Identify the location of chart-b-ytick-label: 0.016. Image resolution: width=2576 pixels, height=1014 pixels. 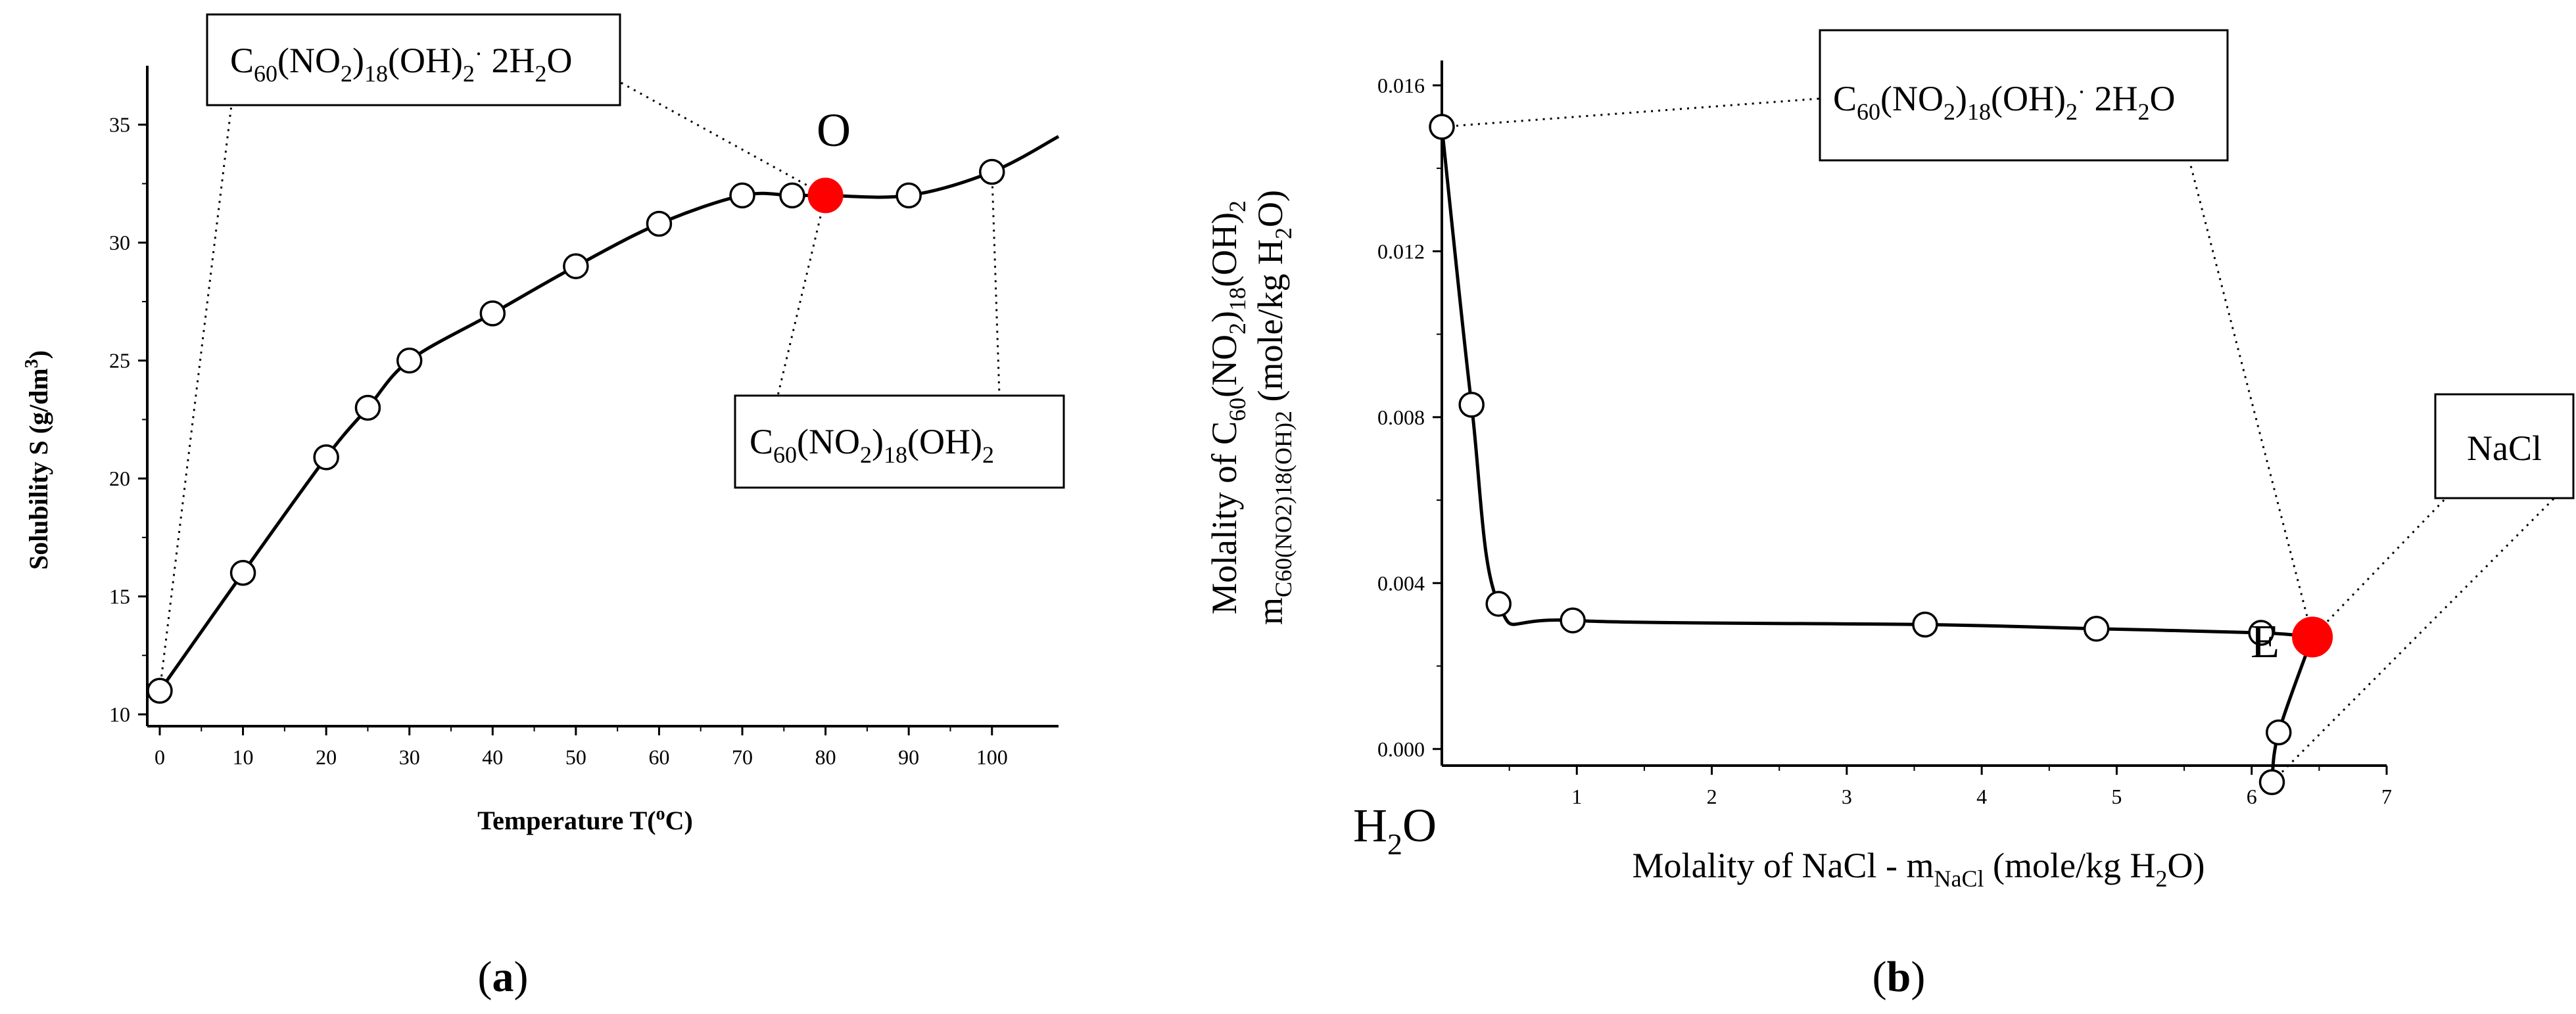
(1401, 86).